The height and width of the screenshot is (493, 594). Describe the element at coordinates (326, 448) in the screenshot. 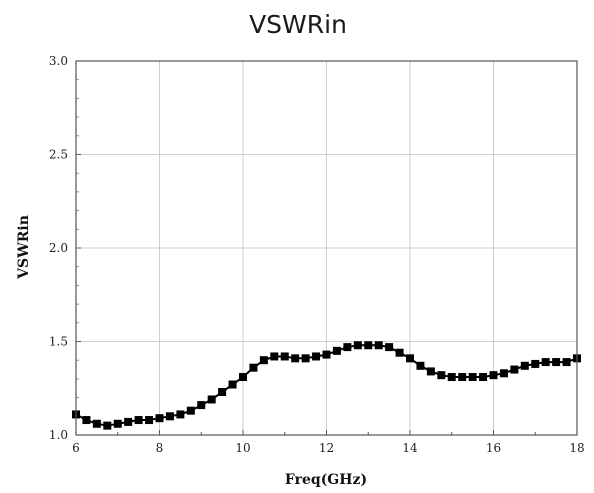

I see `x-tick-label: 12` at that location.